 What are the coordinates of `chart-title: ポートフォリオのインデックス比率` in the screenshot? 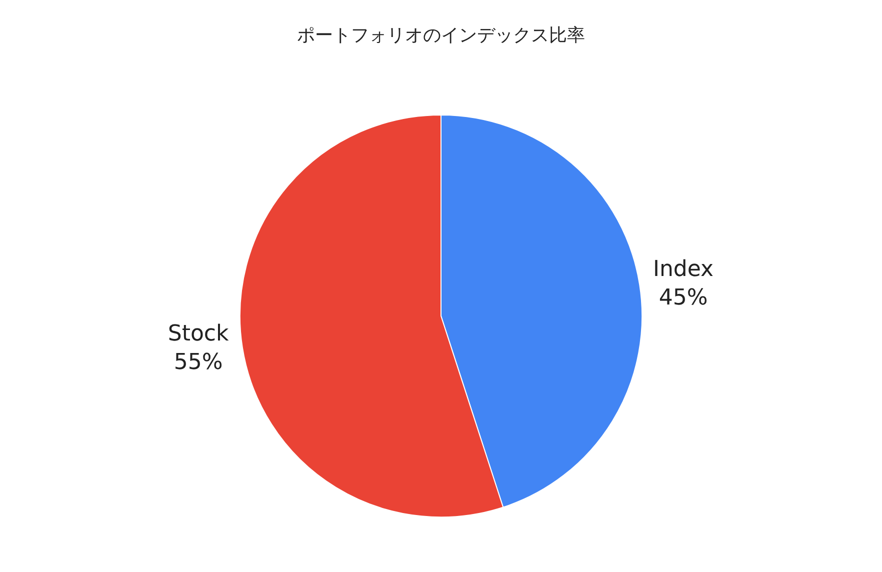 It's located at (441, 35).